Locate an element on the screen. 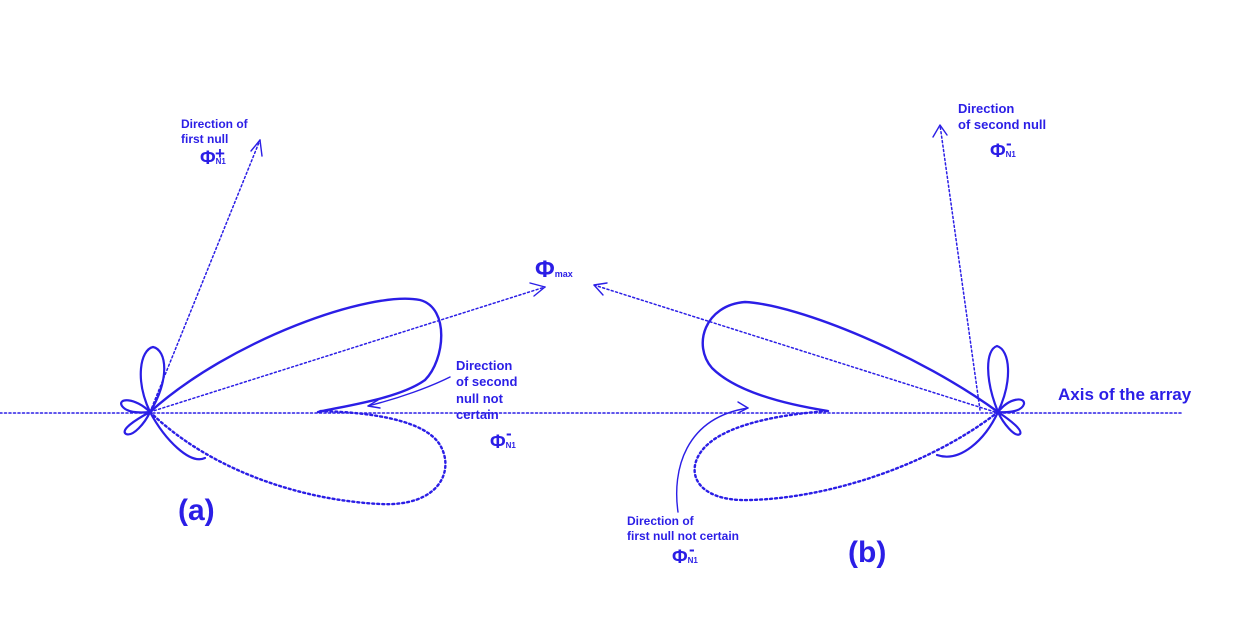 The image size is (1256, 624). a-phi-max-direction is located at coordinates (347, 349).